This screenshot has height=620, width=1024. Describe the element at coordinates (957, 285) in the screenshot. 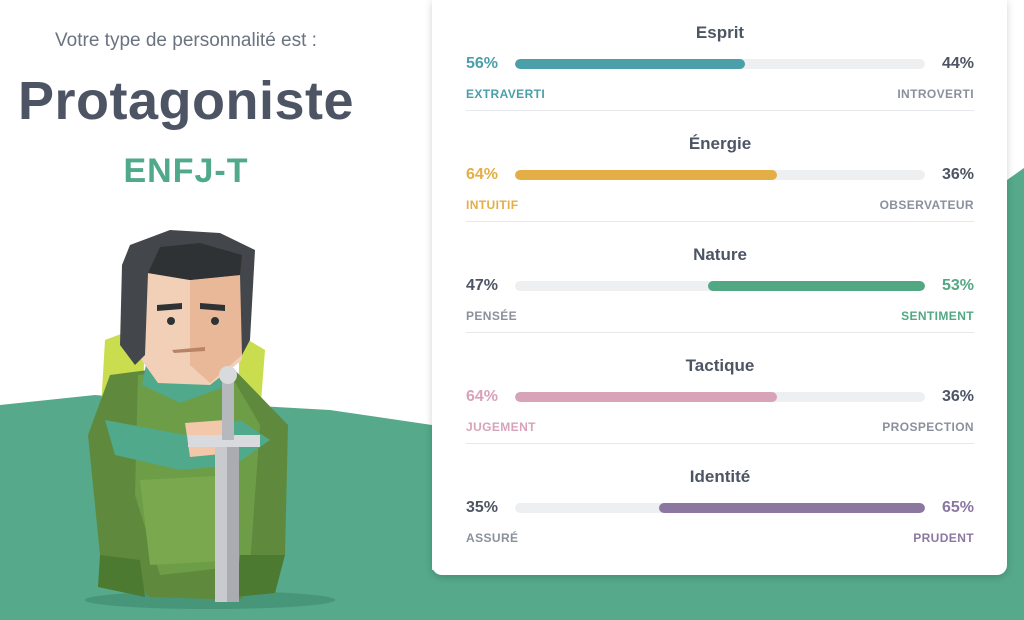

I see `trait-right-percent: 53%` at that location.